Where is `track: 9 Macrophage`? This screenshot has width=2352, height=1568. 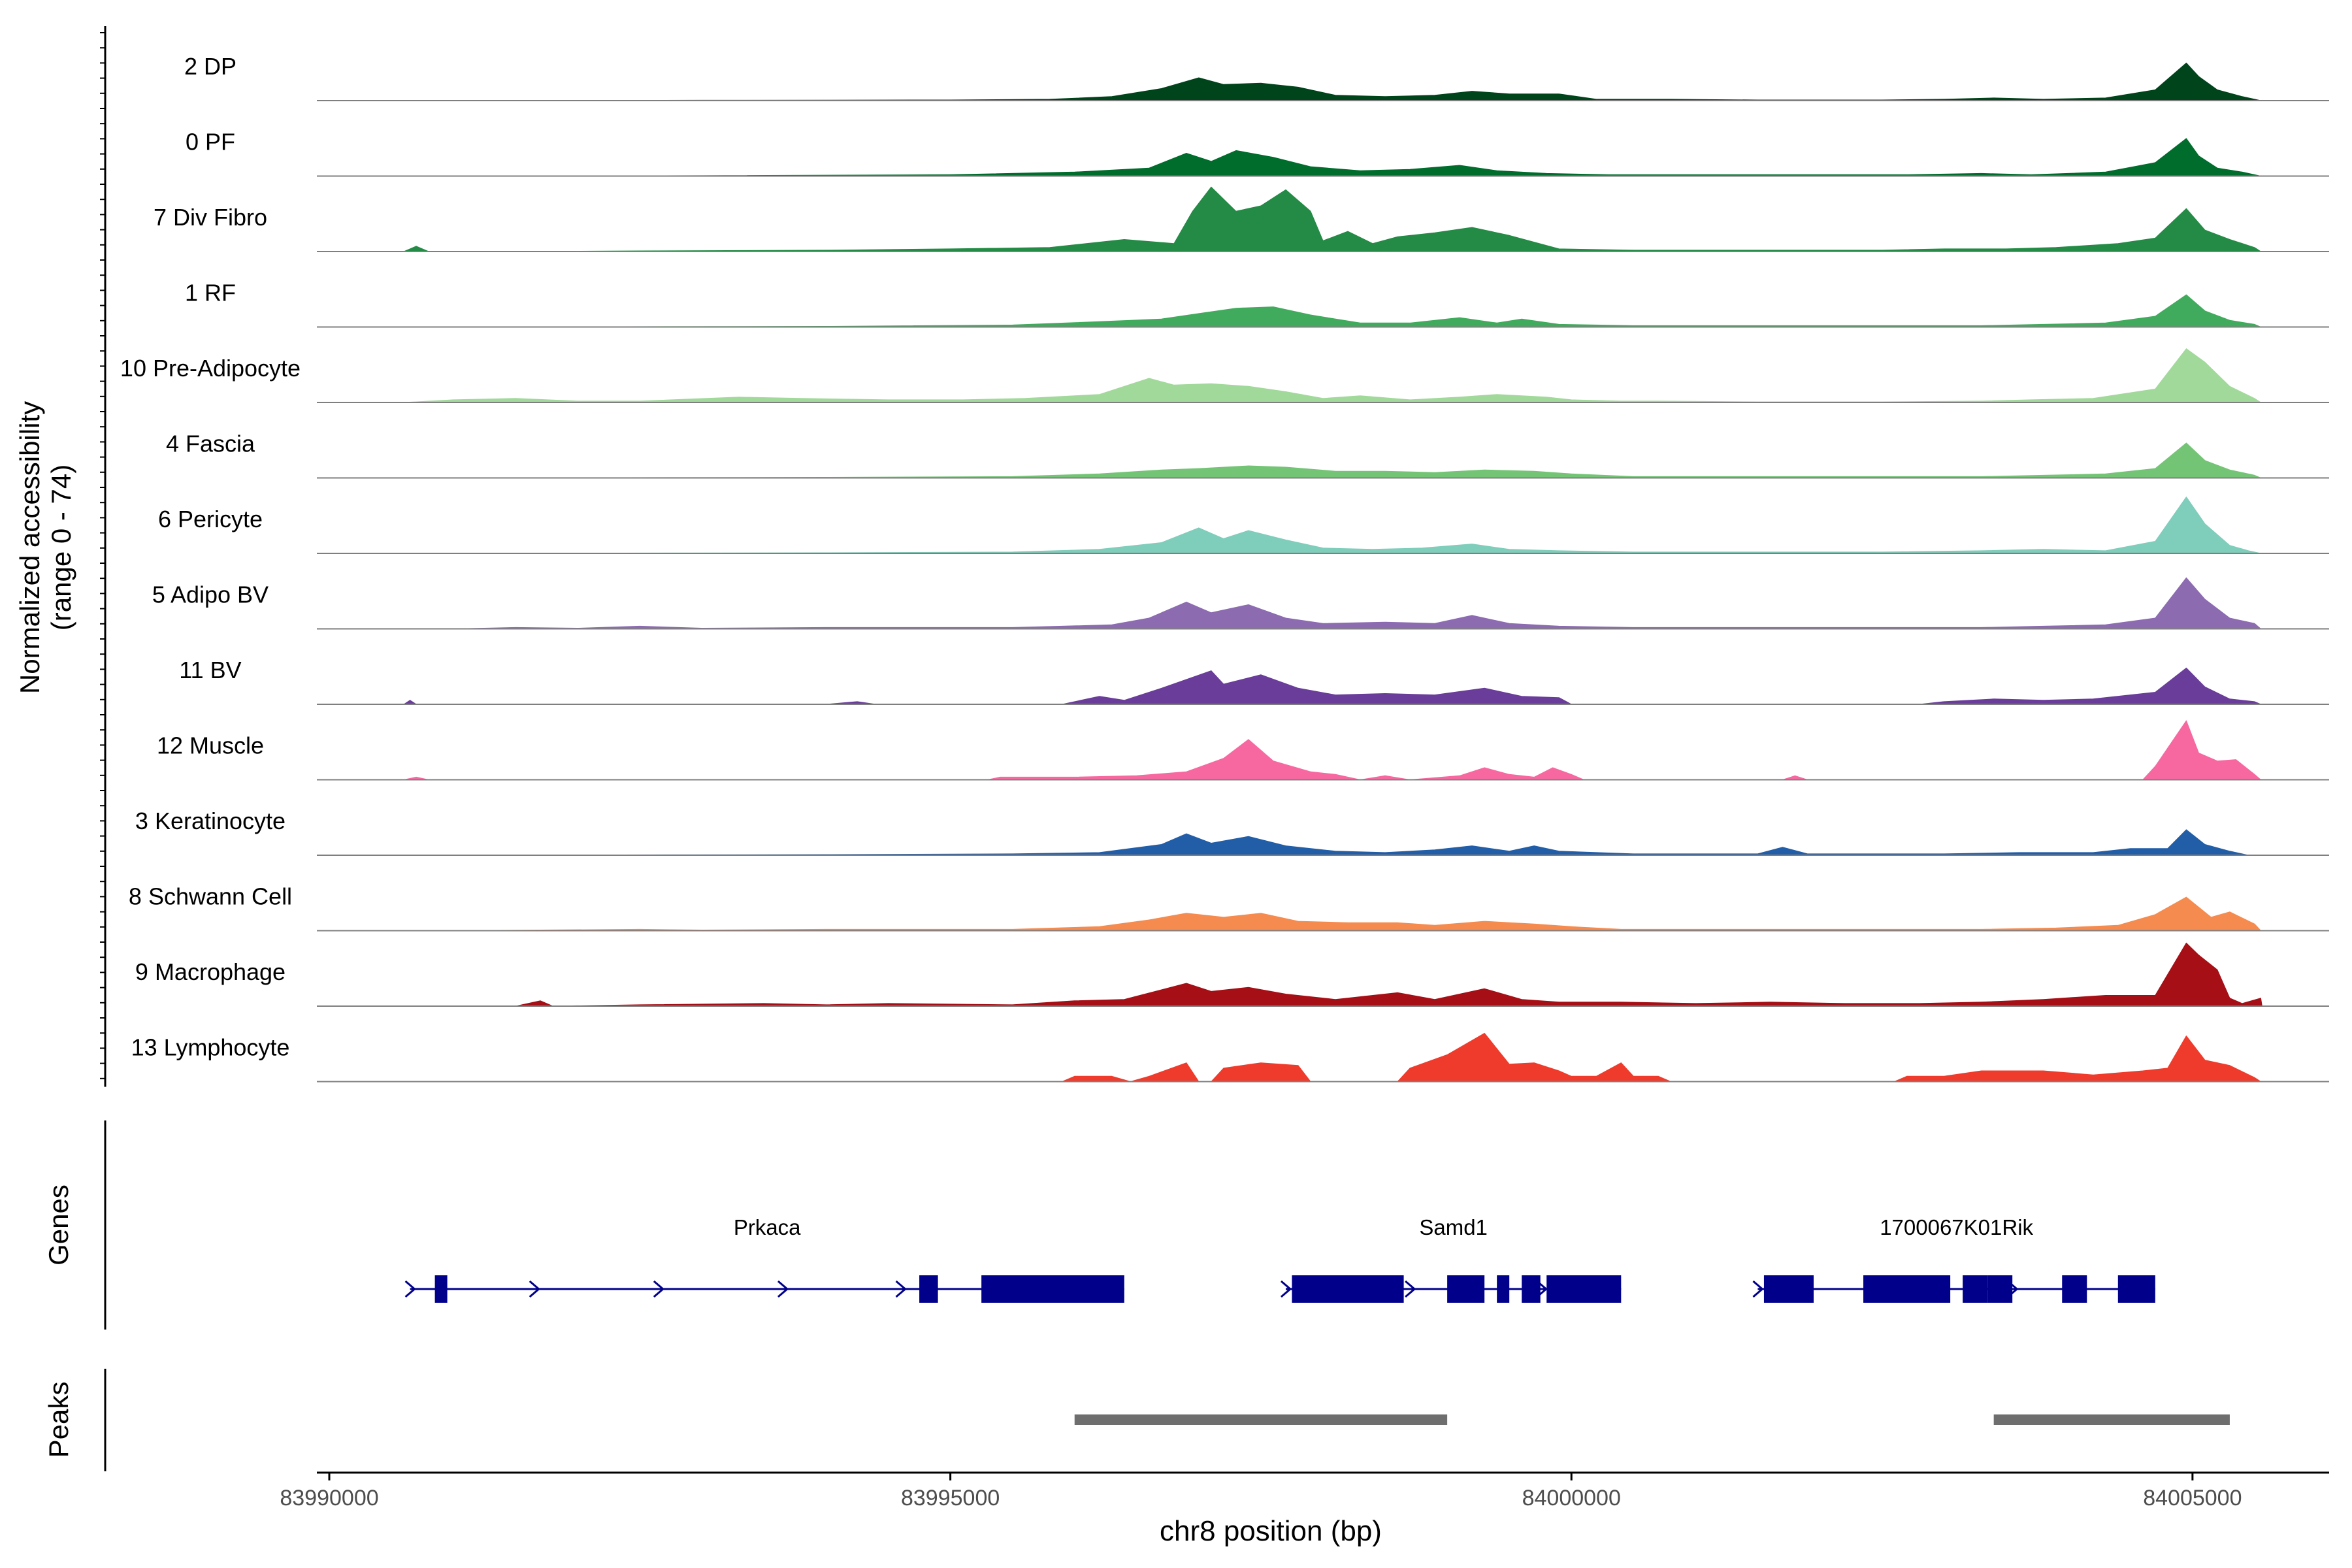 track: 9 Macrophage is located at coordinates (1232, 974).